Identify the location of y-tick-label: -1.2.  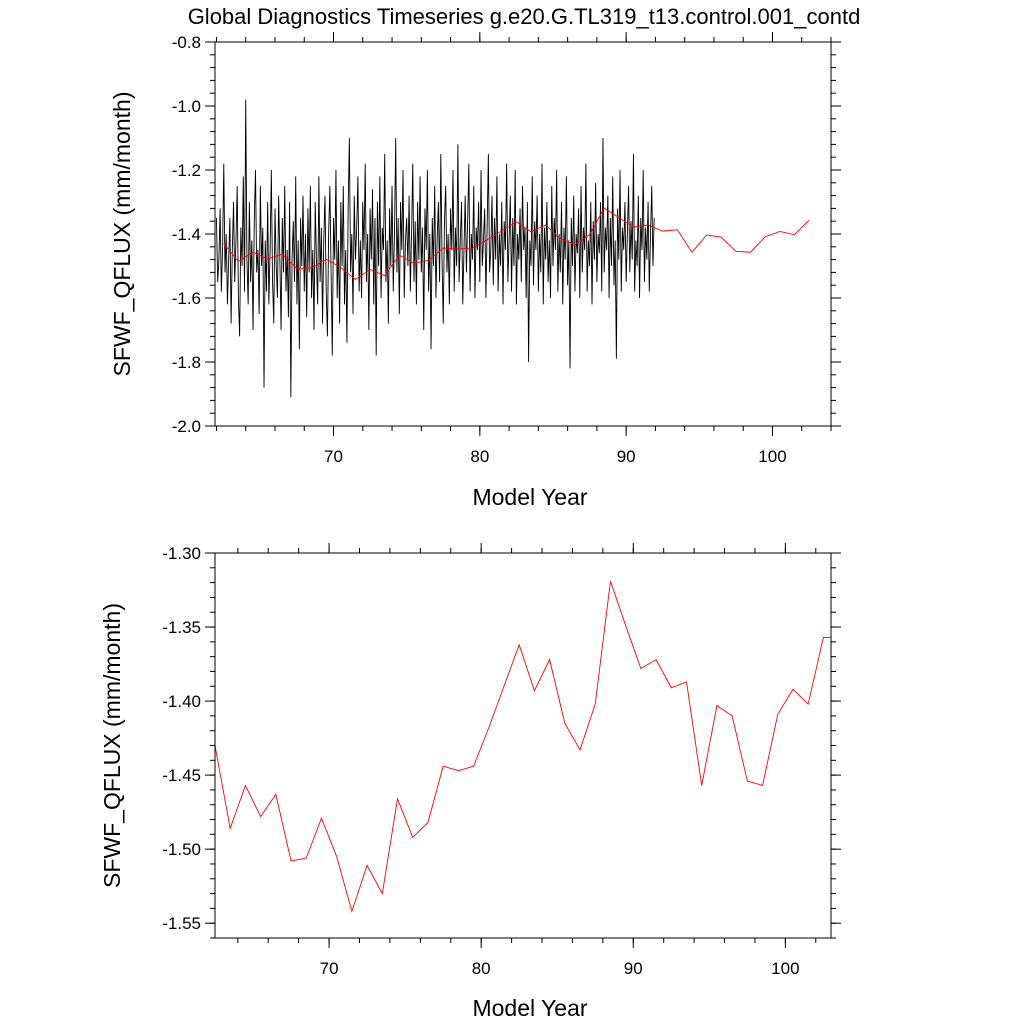
(186, 170).